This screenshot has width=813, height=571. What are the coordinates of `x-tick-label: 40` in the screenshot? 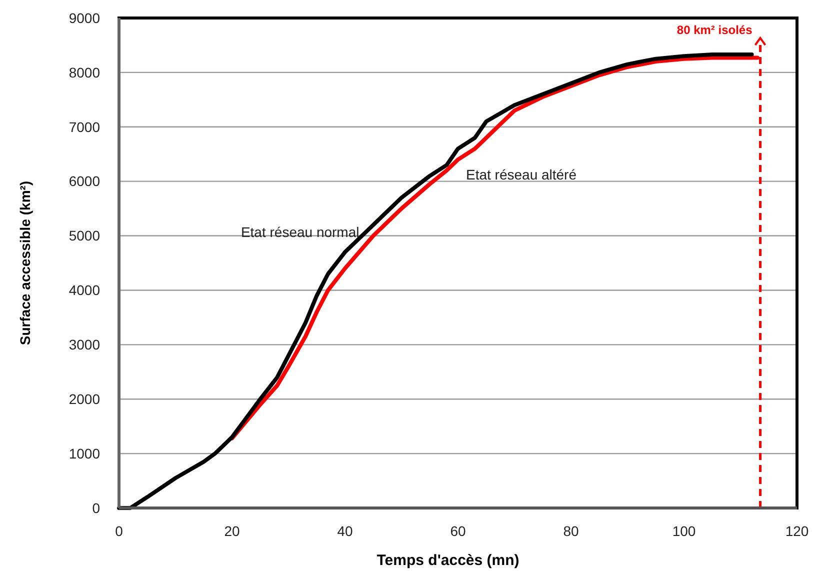 It's located at (345, 531).